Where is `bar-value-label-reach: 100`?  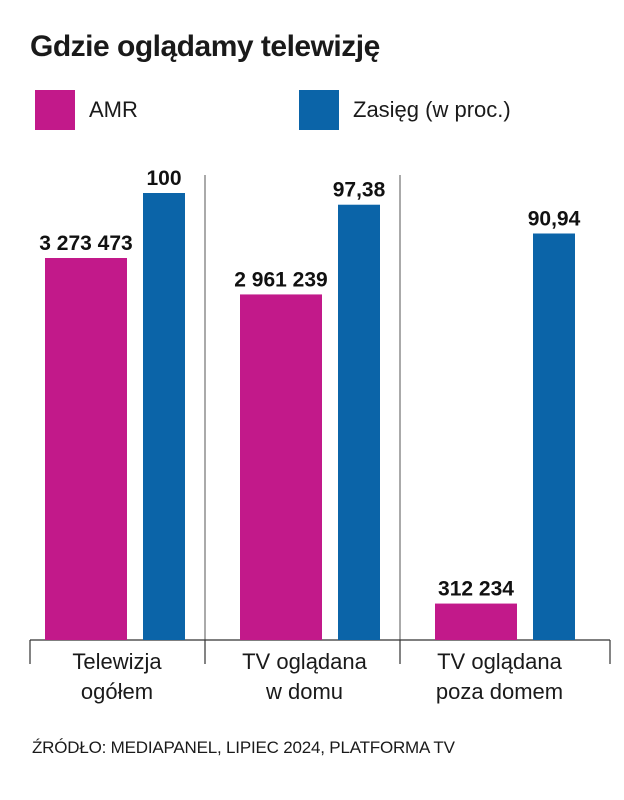
bar-value-label-reach: 100 is located at coordinates (163, 178).